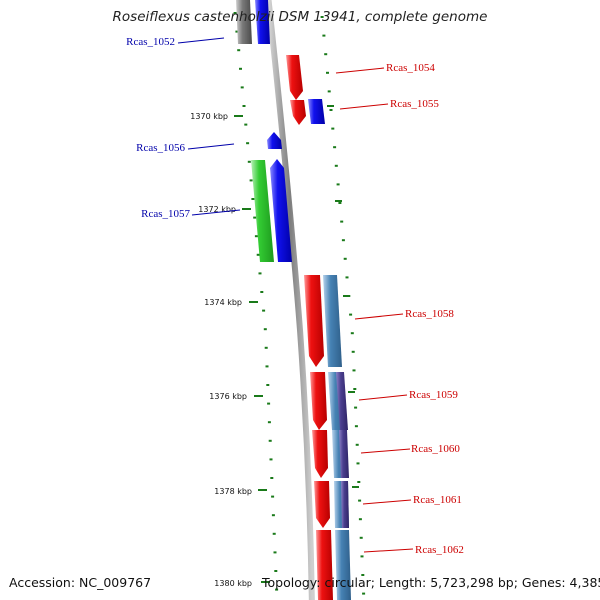 This screenshot has width=600, height=600. I want to click on gene-arrow-rcas-1061-c, so click(345, 504).